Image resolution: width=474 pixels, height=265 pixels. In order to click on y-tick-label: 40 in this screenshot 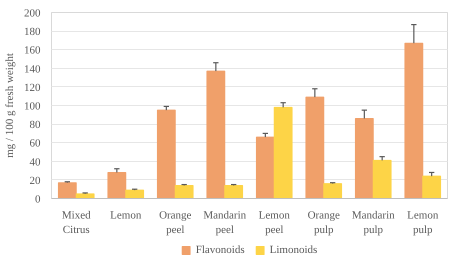, I will do `click(35, 162)`.